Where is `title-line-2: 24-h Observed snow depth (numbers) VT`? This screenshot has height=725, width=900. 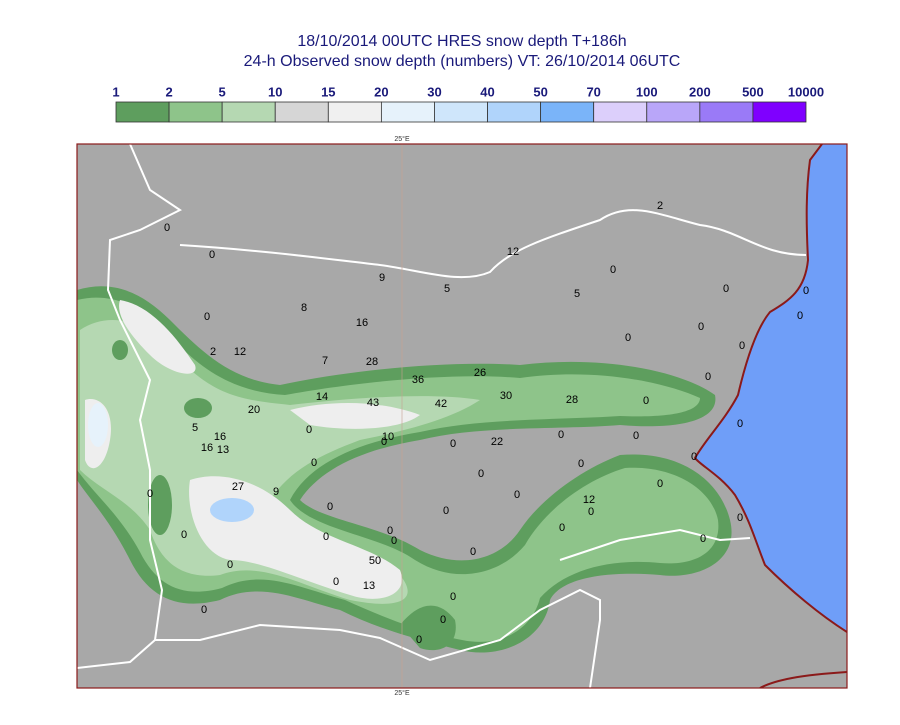
title-line-2: 24-h Observed snow depth (numbers) VT is located at coordinates (462, 61).